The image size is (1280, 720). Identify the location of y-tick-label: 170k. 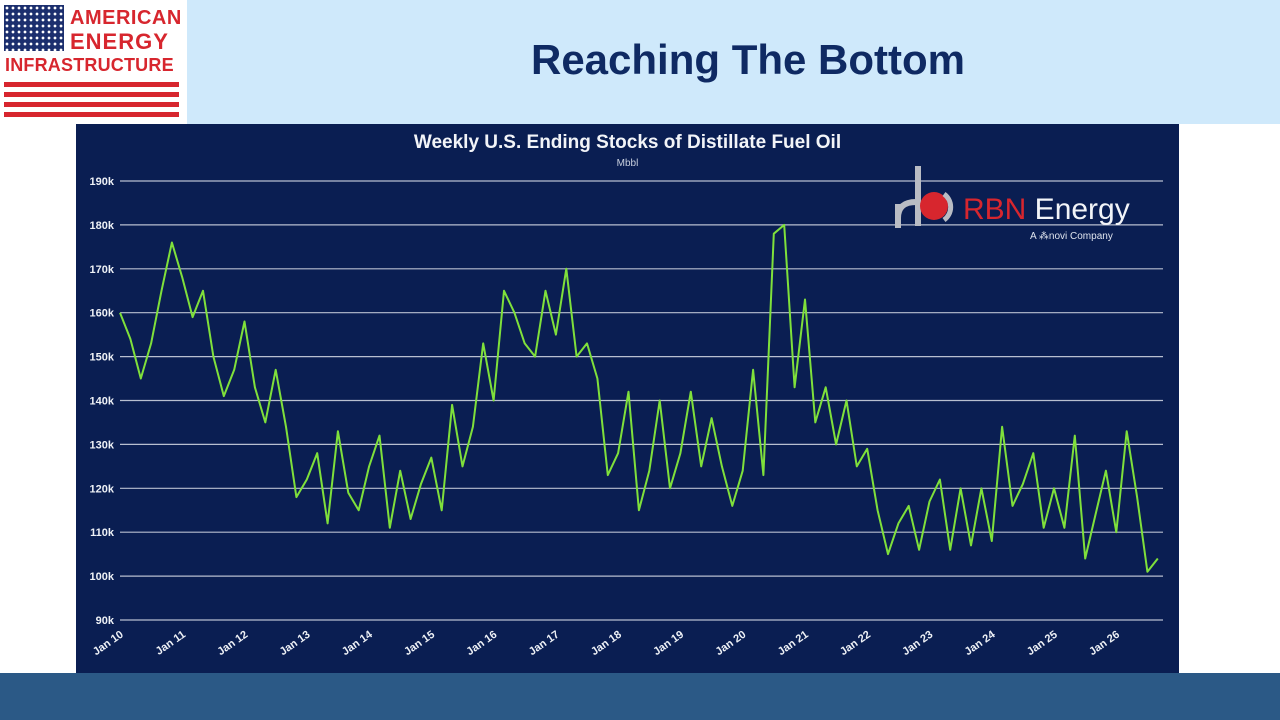
(102, 270).